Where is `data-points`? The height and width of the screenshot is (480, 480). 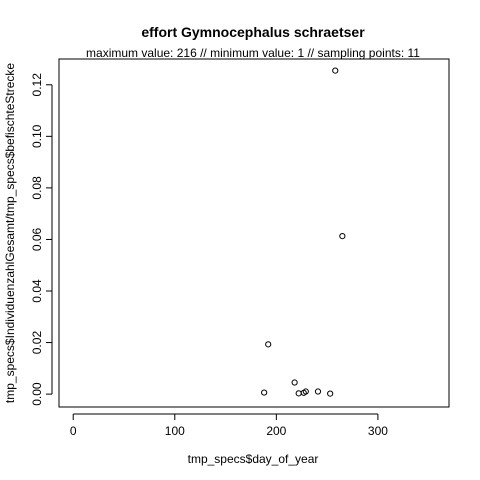
data-points is located at coordinates (303, 232).